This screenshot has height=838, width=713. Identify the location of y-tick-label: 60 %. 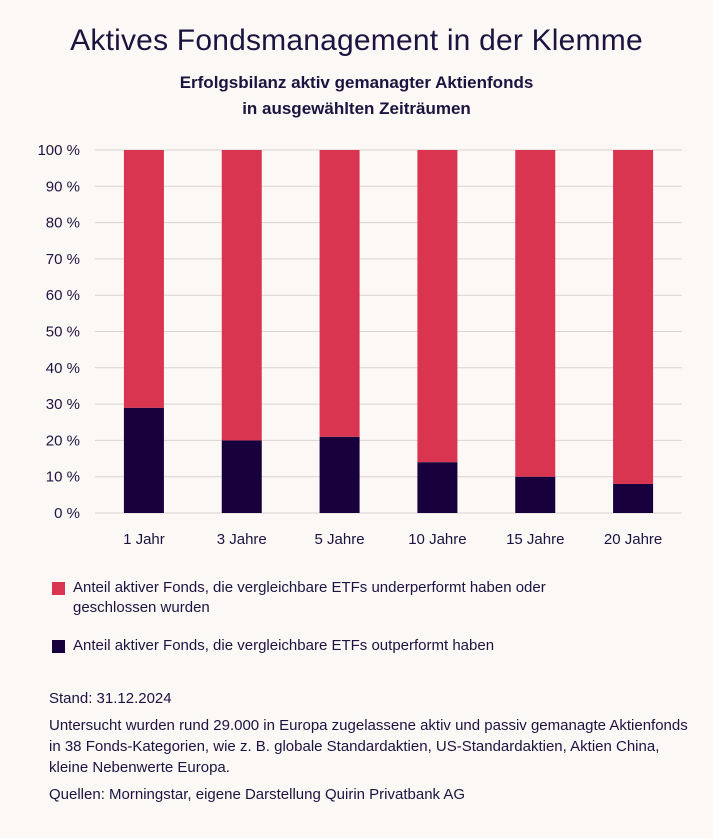
(63, 295).